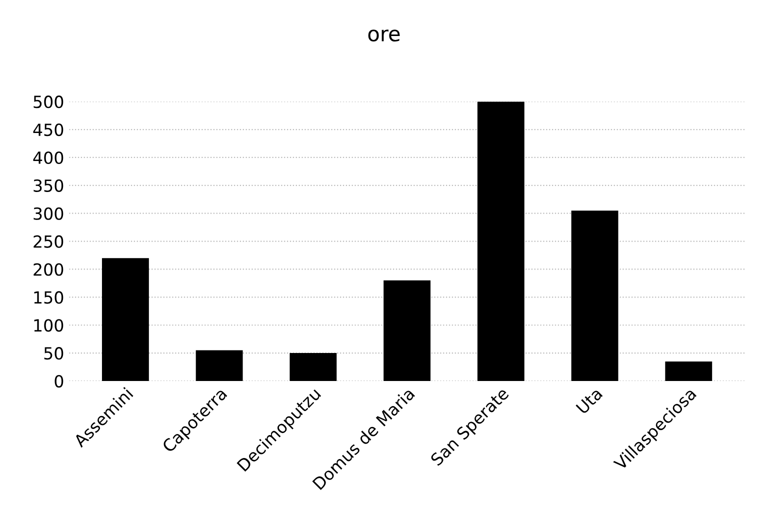 This screenshot has height=508, width=768. What do you see at coordinates (49, 185) in the screenshot?
I see `y-tick-label: 350` at bounding box center [49, 185].